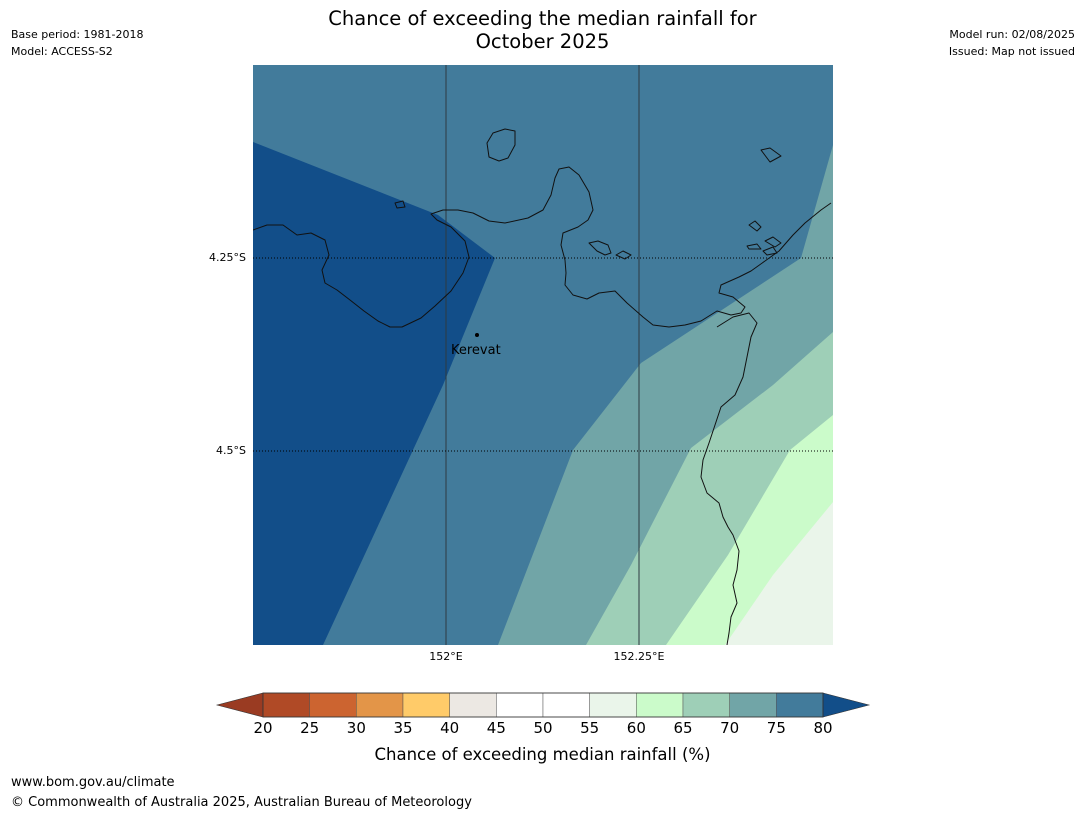  I want to click on footer-website: www.bom.gov.au/climate, so click(93, 782).